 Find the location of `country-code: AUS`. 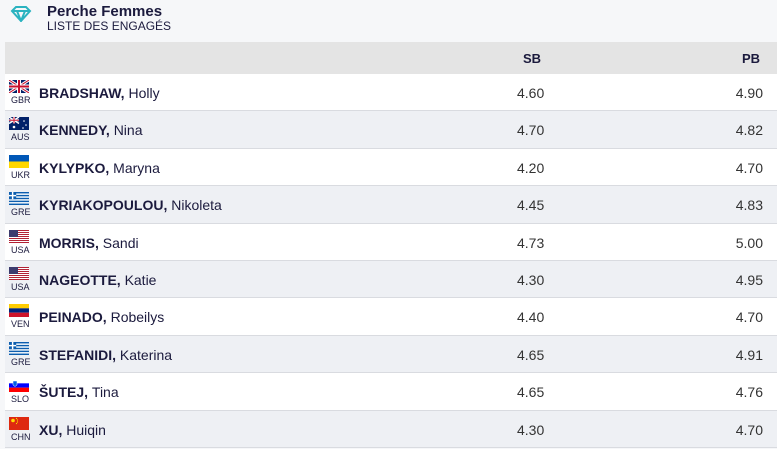

country-code: AUS is located at coordinates (20, 137).